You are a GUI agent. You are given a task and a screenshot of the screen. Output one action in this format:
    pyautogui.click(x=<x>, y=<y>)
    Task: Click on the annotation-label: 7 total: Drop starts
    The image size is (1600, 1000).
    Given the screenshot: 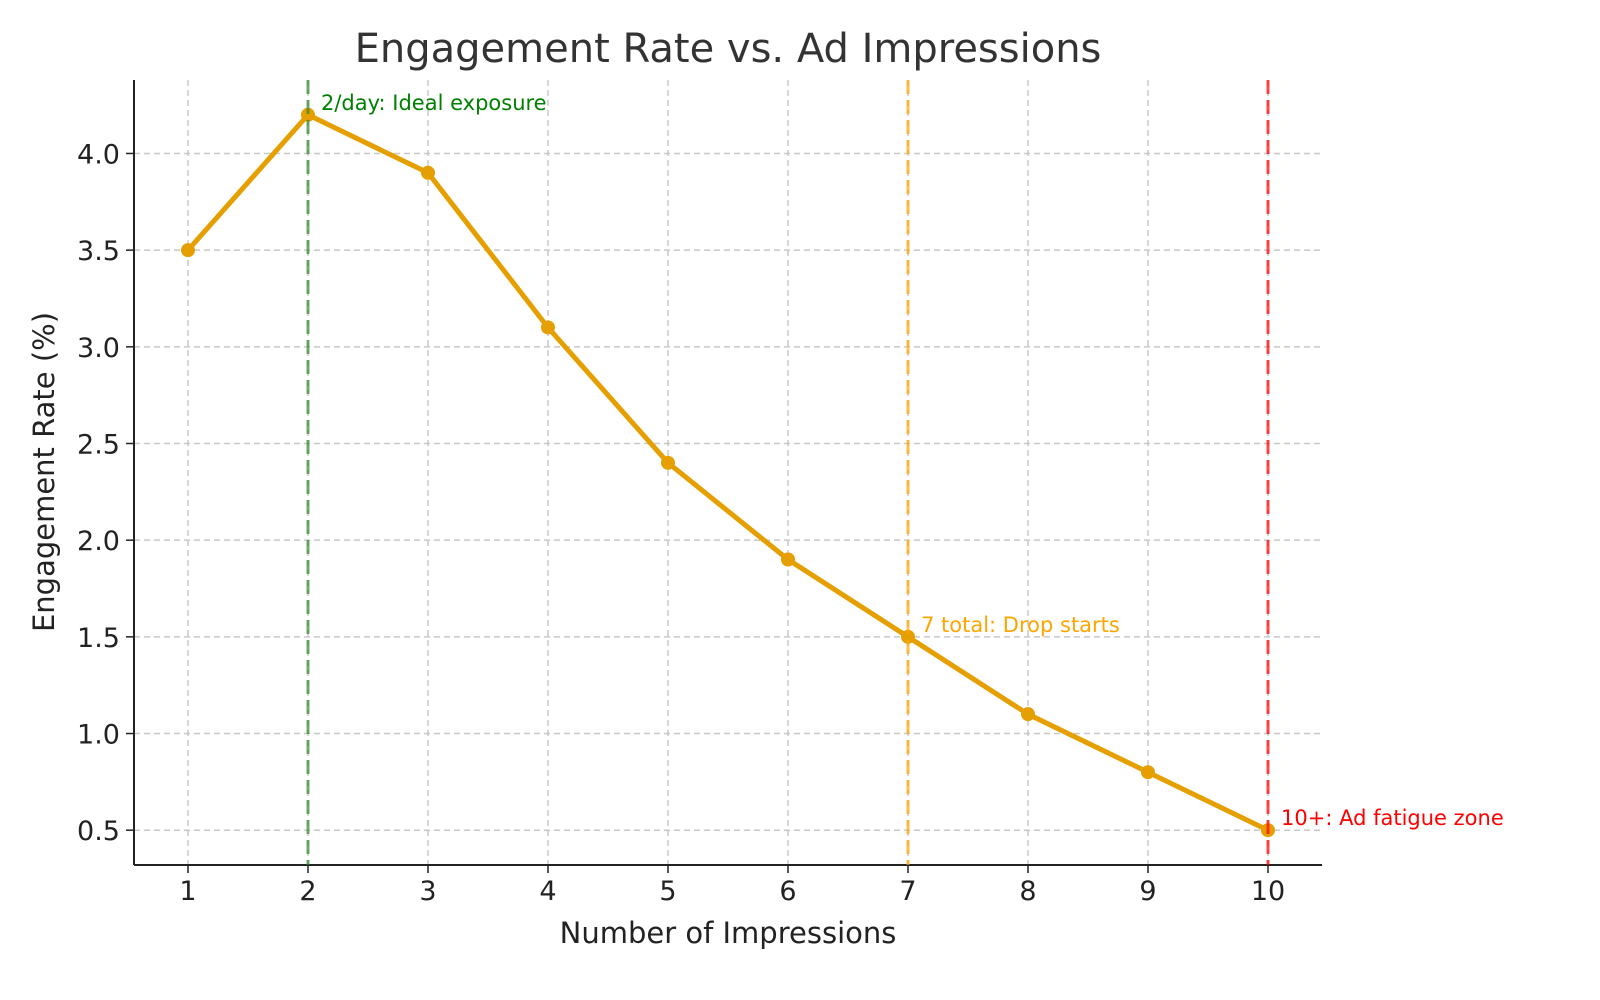 What is the action you would take?
    pyautogui.click(x=1020, y=625)
    